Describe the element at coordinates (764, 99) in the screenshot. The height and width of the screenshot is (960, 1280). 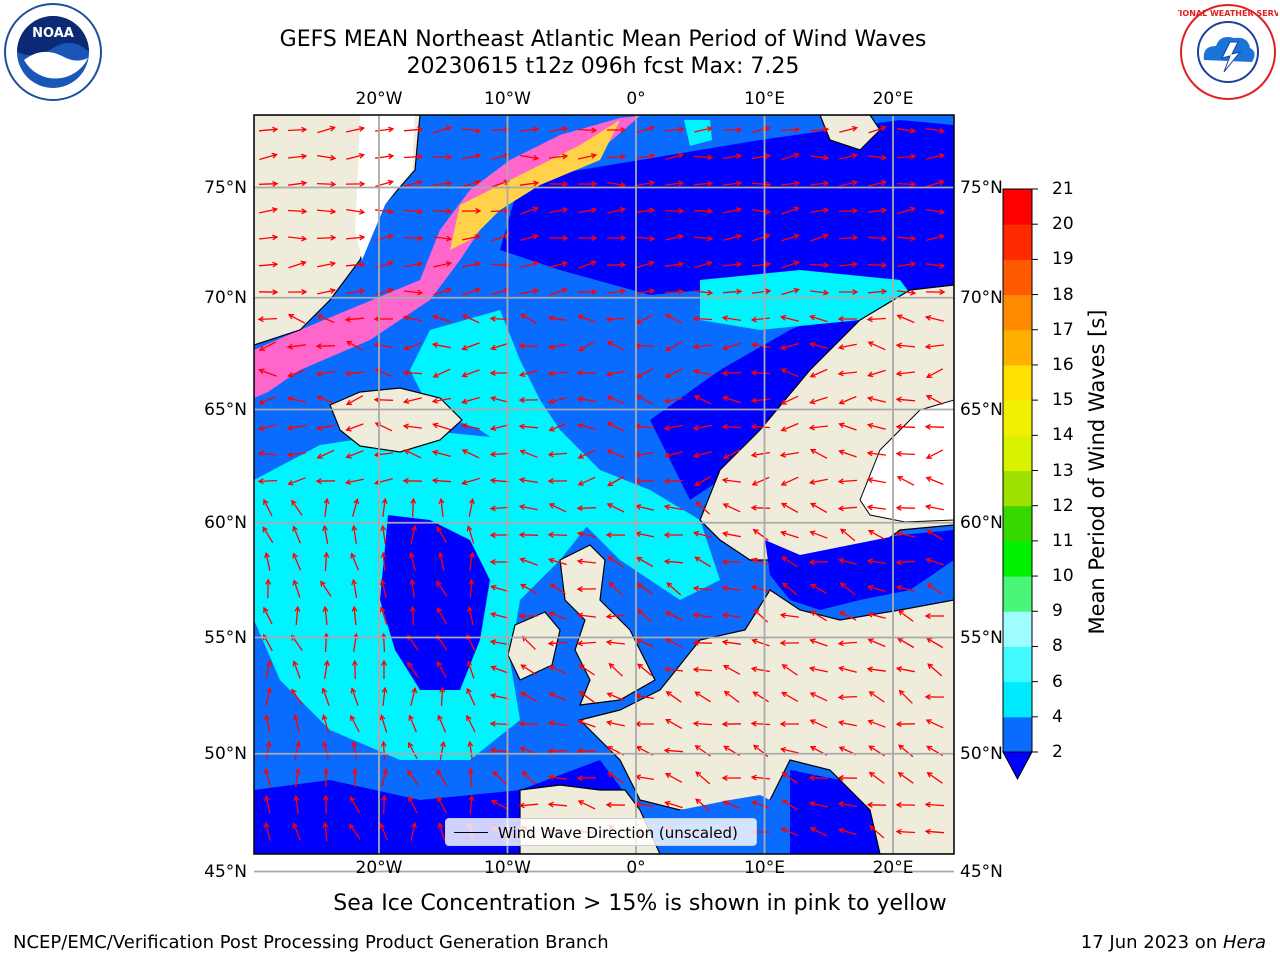
I see `lon-tick-label: 10°E` at that location.